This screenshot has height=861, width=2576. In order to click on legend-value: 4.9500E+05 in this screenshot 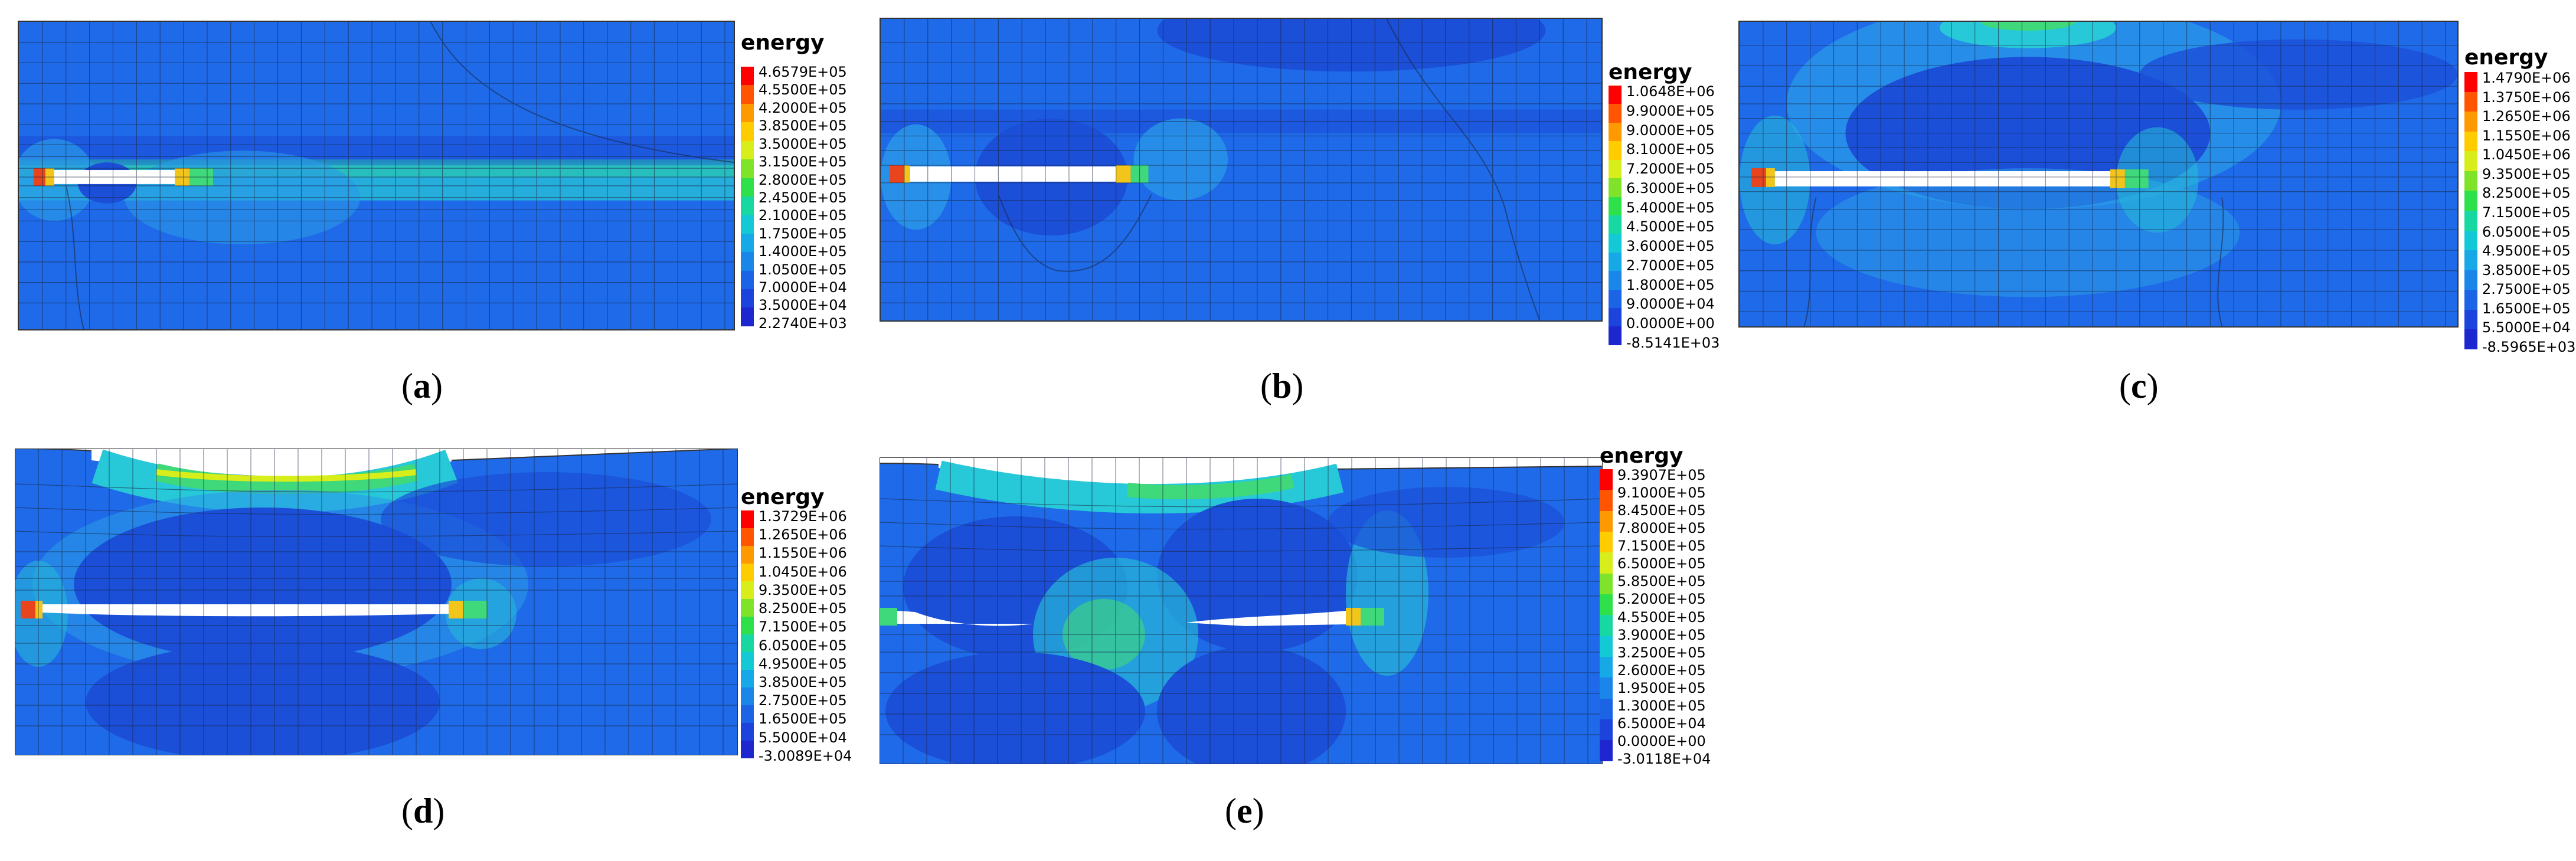, I will do `click(803, 663)`.